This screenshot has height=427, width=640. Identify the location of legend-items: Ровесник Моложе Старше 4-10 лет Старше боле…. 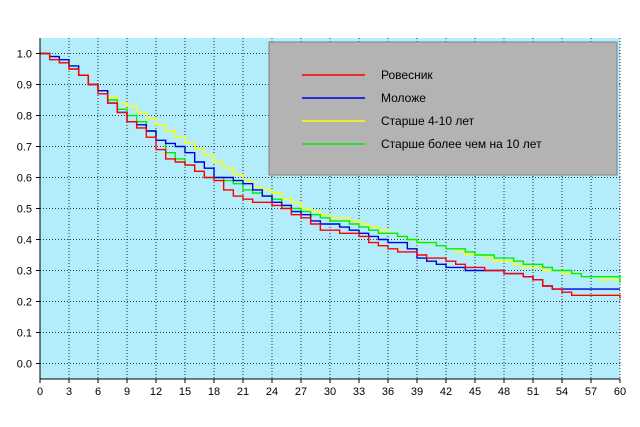
(422, 109).